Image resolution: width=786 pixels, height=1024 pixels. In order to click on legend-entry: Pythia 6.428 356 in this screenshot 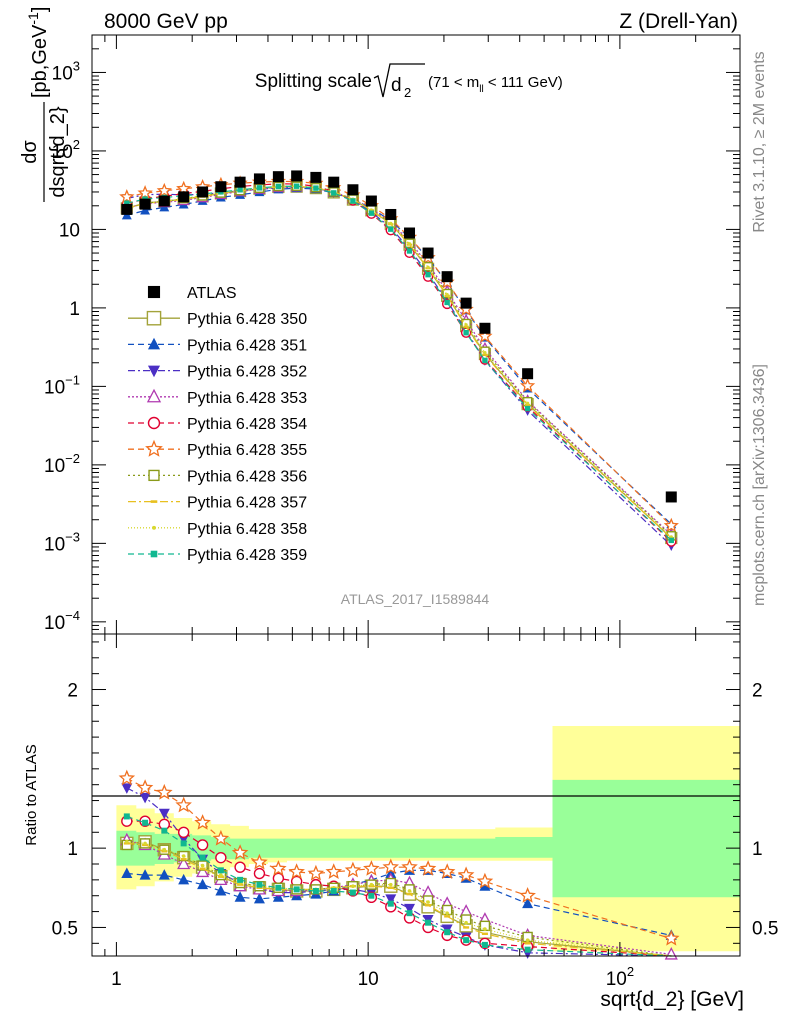, I will do `click(217, 476)`.